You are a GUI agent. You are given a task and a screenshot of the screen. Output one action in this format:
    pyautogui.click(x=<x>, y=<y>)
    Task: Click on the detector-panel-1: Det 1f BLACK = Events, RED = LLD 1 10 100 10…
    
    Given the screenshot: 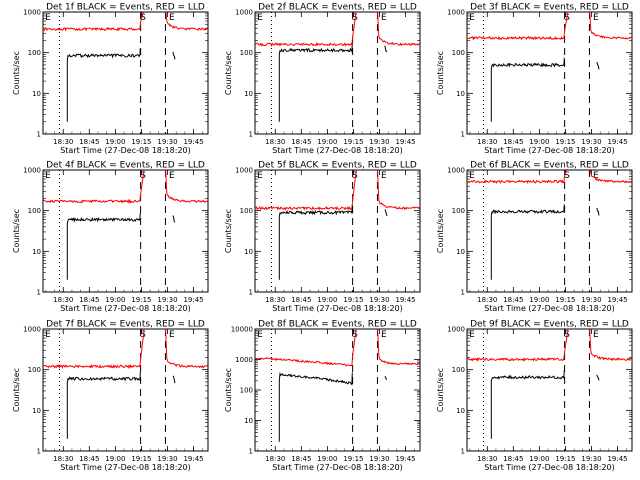 What is the action you would take?
    pyautogui.click(x=110, y=79)
    